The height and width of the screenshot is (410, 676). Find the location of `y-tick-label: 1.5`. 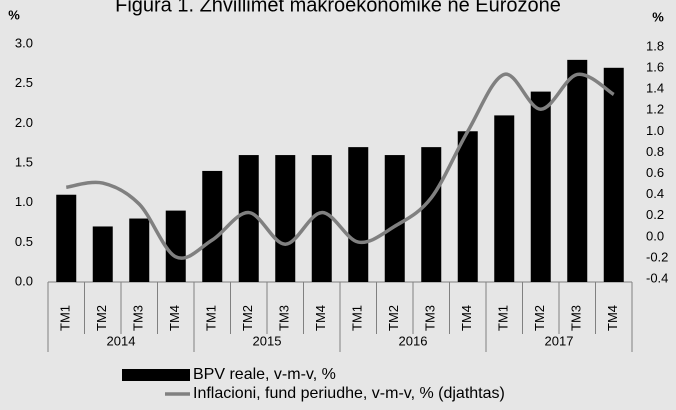

y-tick-label: 1.5 is located at coordinates (24, 161).